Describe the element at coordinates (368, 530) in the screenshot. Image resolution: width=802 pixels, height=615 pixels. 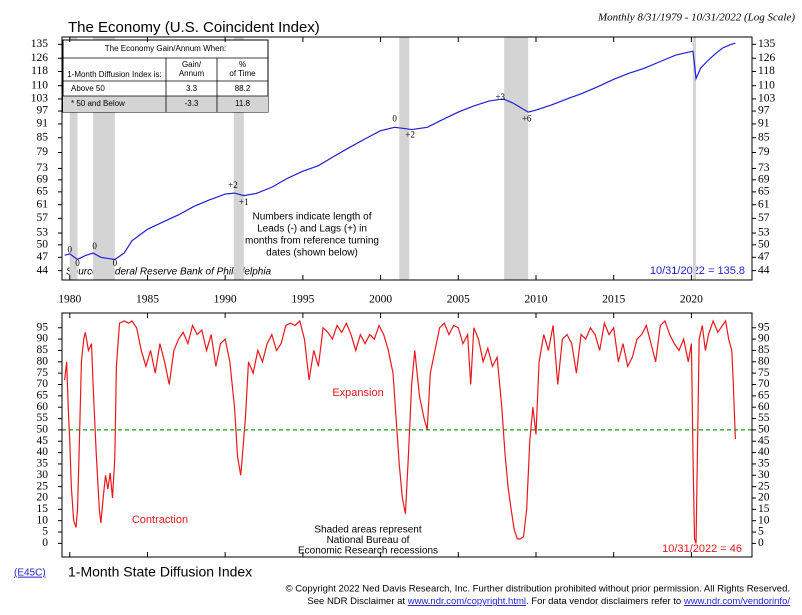
I see `note: Shaded areas represent` at that location.